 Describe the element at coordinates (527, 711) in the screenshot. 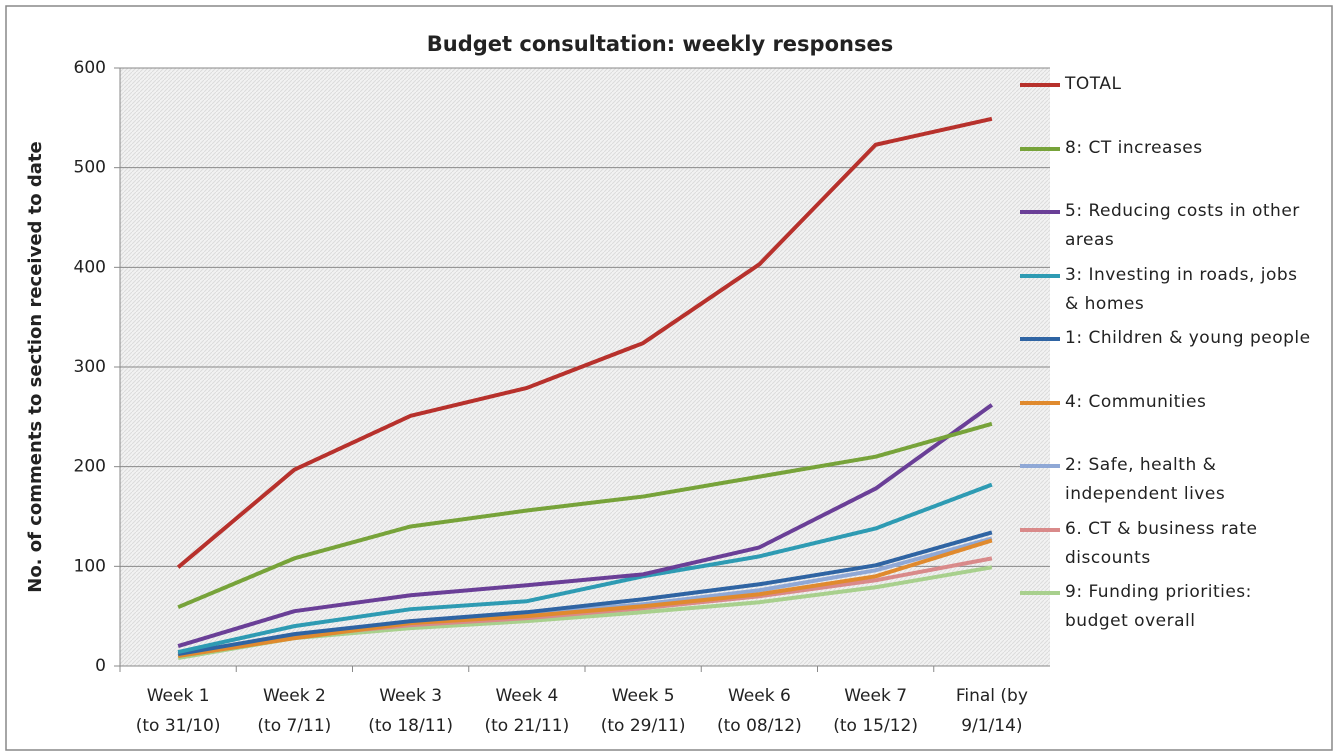

I see `x-tick-label: Week 4 (to 21/11)` at that location.